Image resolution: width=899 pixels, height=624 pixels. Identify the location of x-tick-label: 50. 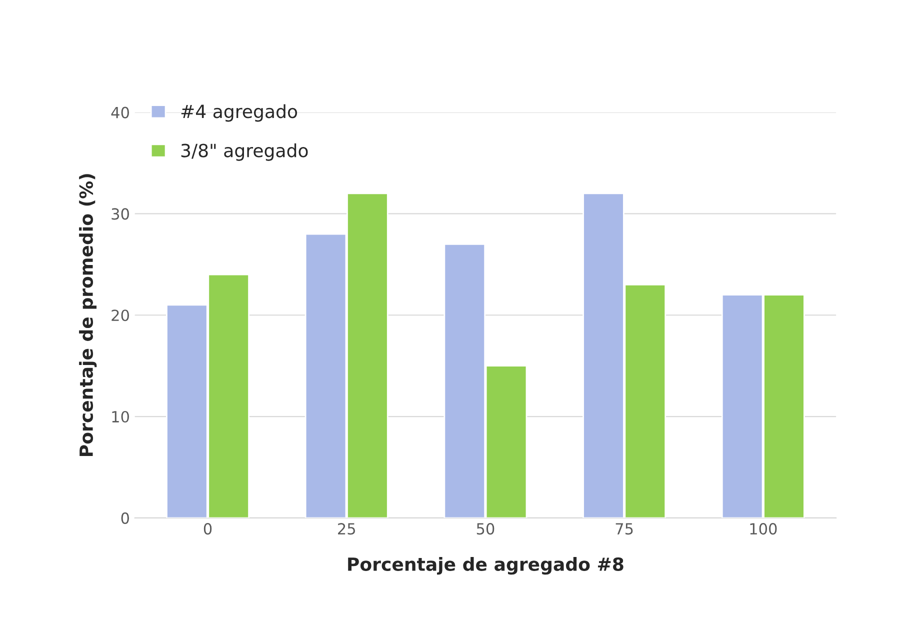
(485, 529).